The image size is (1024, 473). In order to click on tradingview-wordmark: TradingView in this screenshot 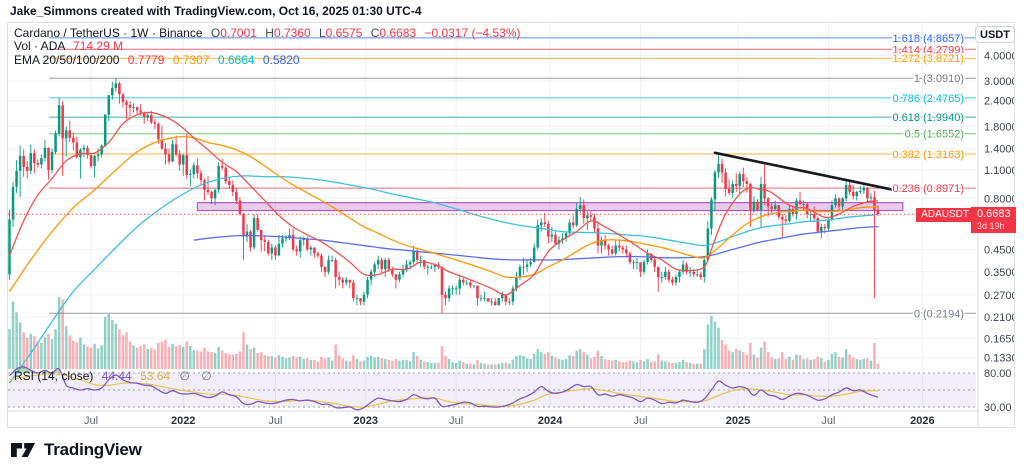, I will do `click(93, 449)`.